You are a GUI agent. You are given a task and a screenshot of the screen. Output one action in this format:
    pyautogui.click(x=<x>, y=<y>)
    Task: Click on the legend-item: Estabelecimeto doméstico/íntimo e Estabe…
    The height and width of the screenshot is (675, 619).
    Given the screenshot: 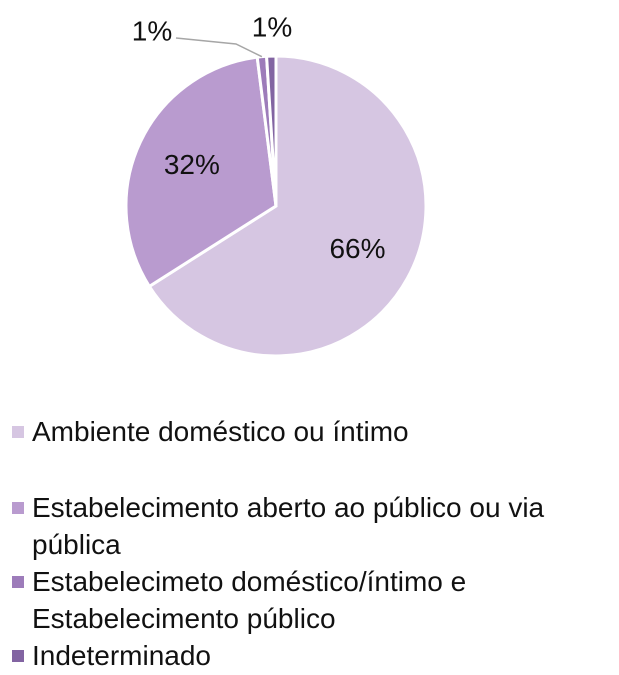 What is the action you would take?
    pyautogui.click(x=300, y=600)
    